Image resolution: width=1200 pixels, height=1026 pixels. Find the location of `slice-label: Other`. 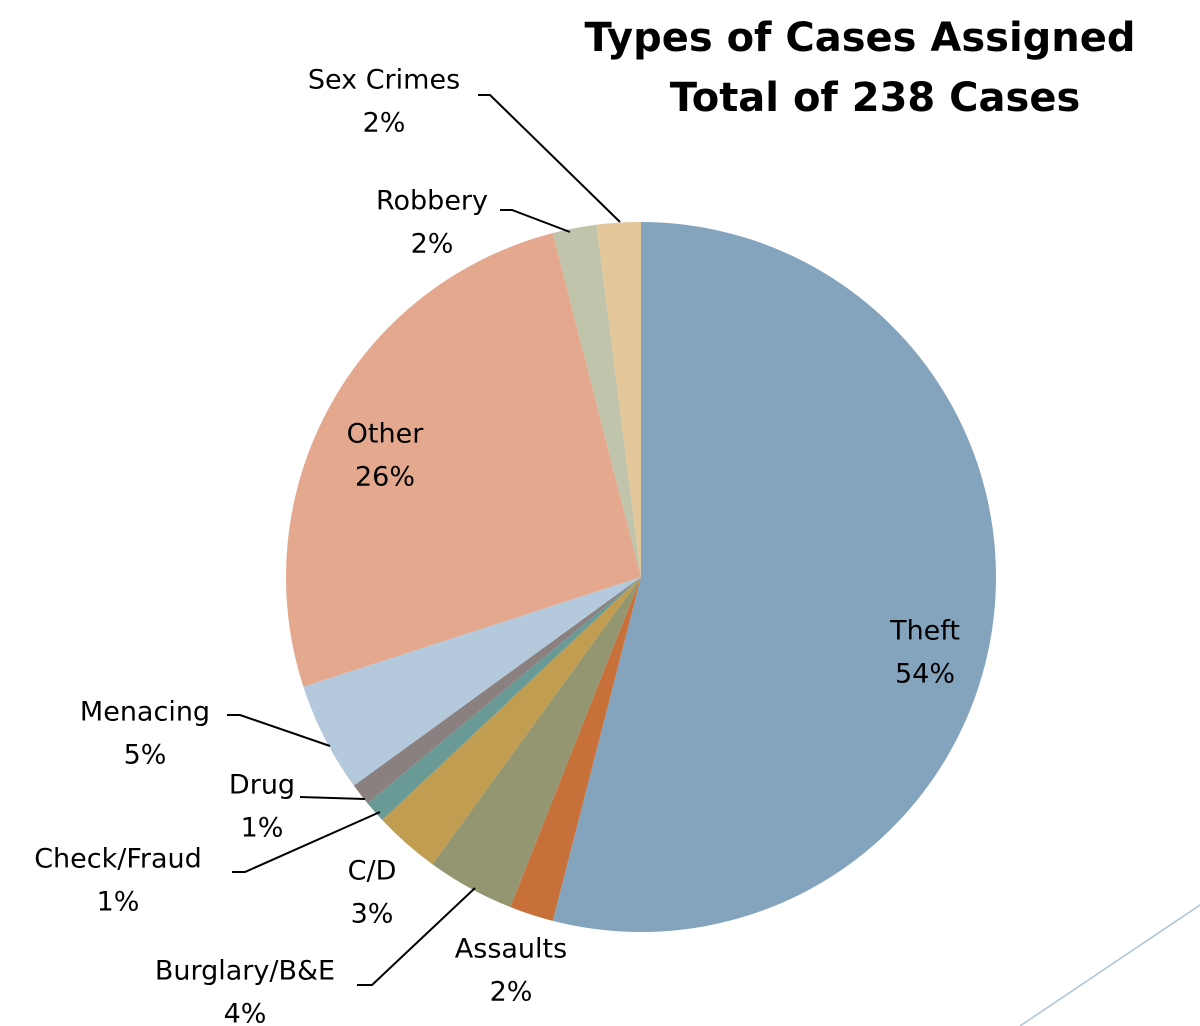

slice-label: Other is located at coordinates (386, 434).